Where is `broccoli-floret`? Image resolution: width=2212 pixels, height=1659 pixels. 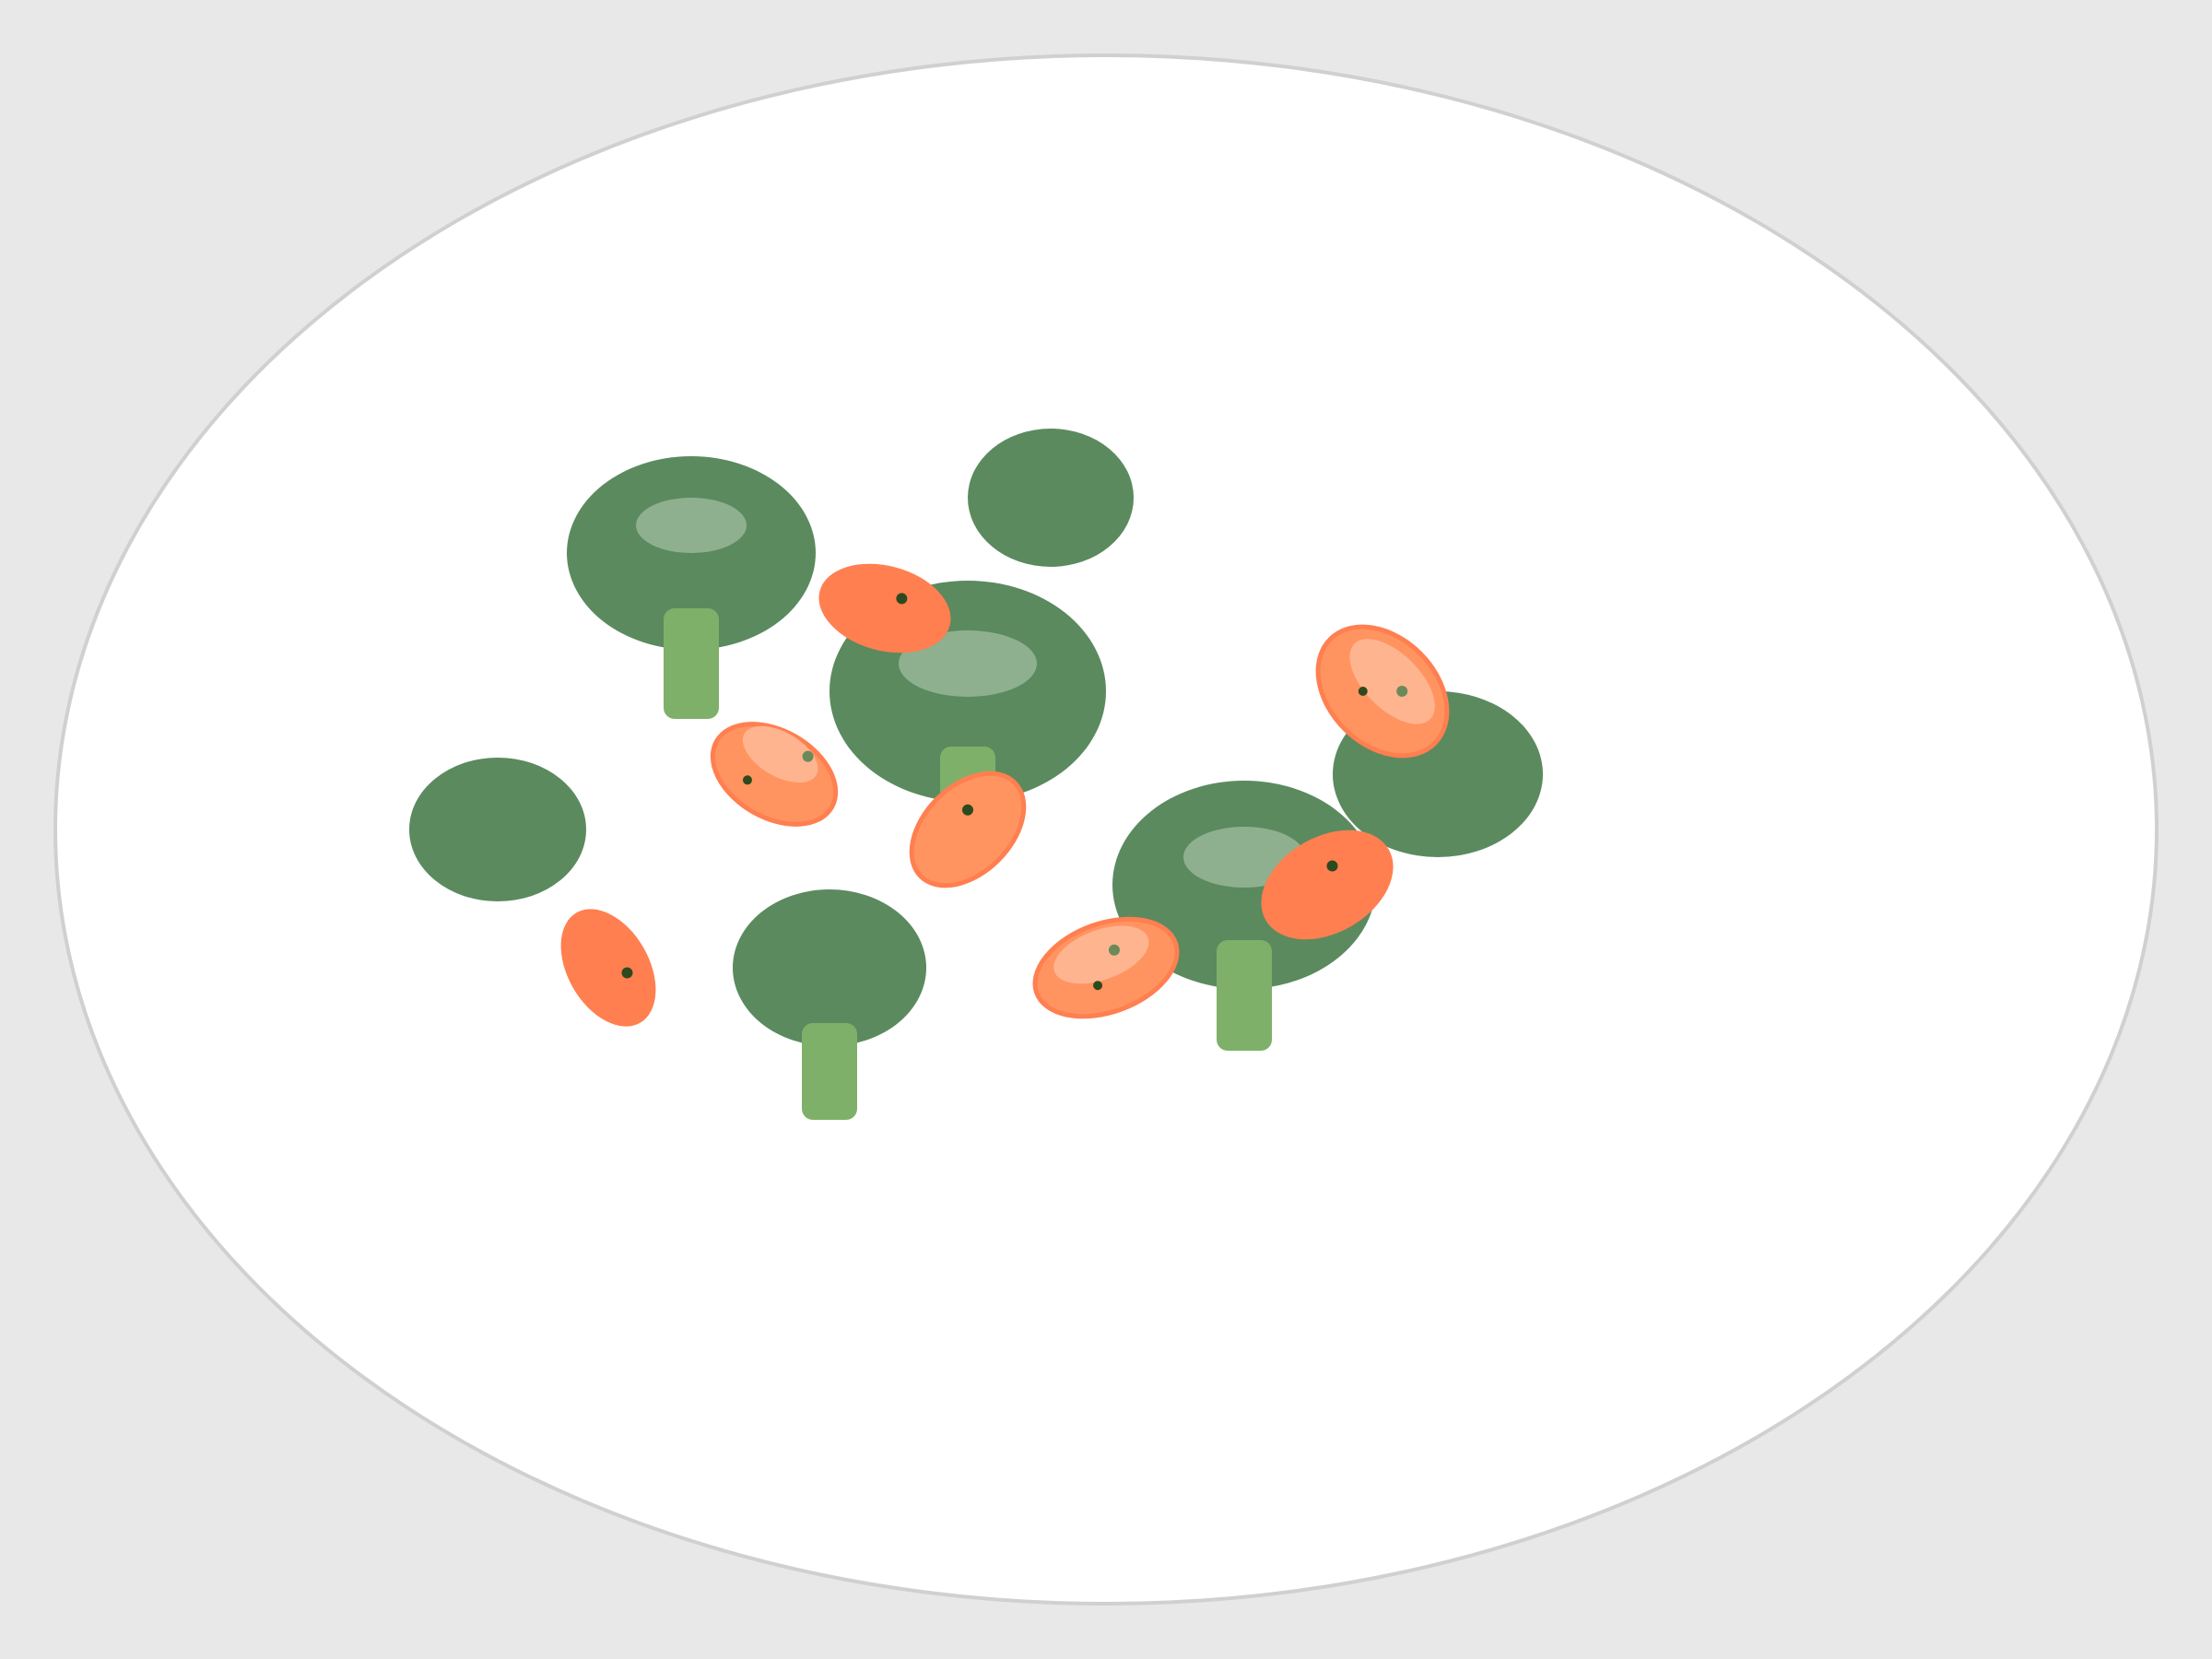 broccoli-floret is located at coordinates (829, 967).